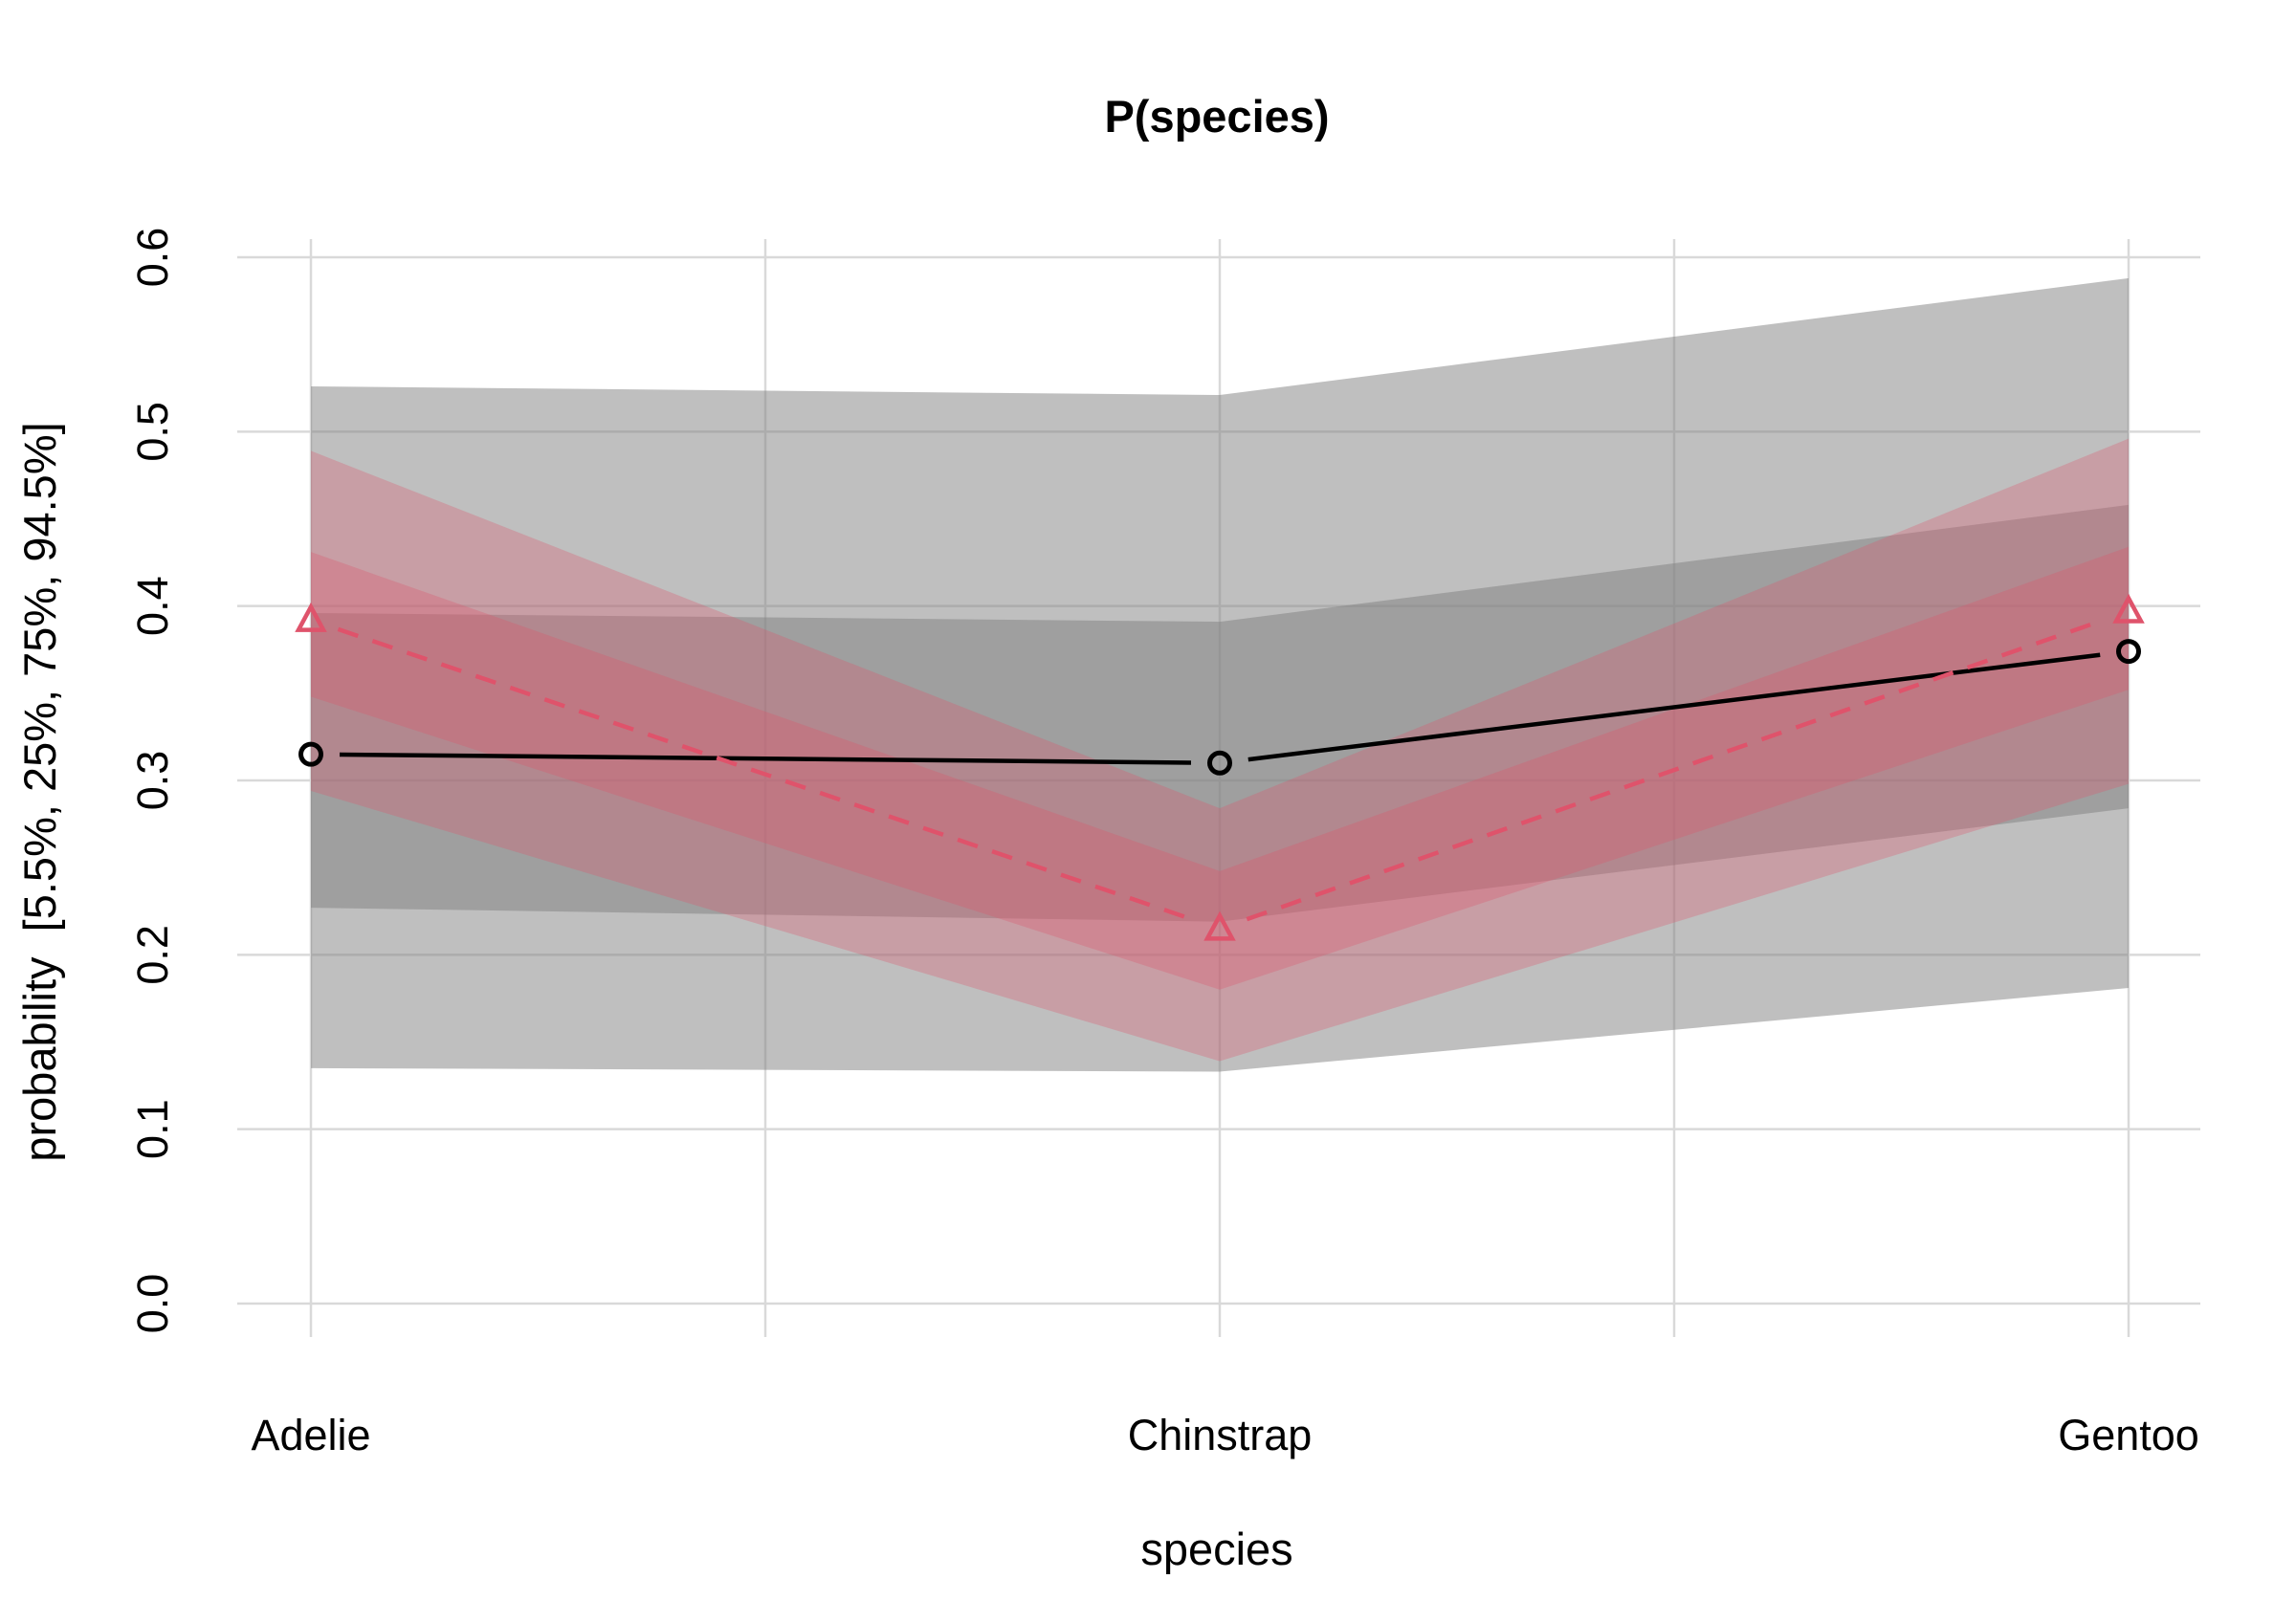 This screenshot has height=1623, width=2296. Describe the element at coordinates (153, 432) in the screenshot. I see `y-tick-label: 0.5` at that location.